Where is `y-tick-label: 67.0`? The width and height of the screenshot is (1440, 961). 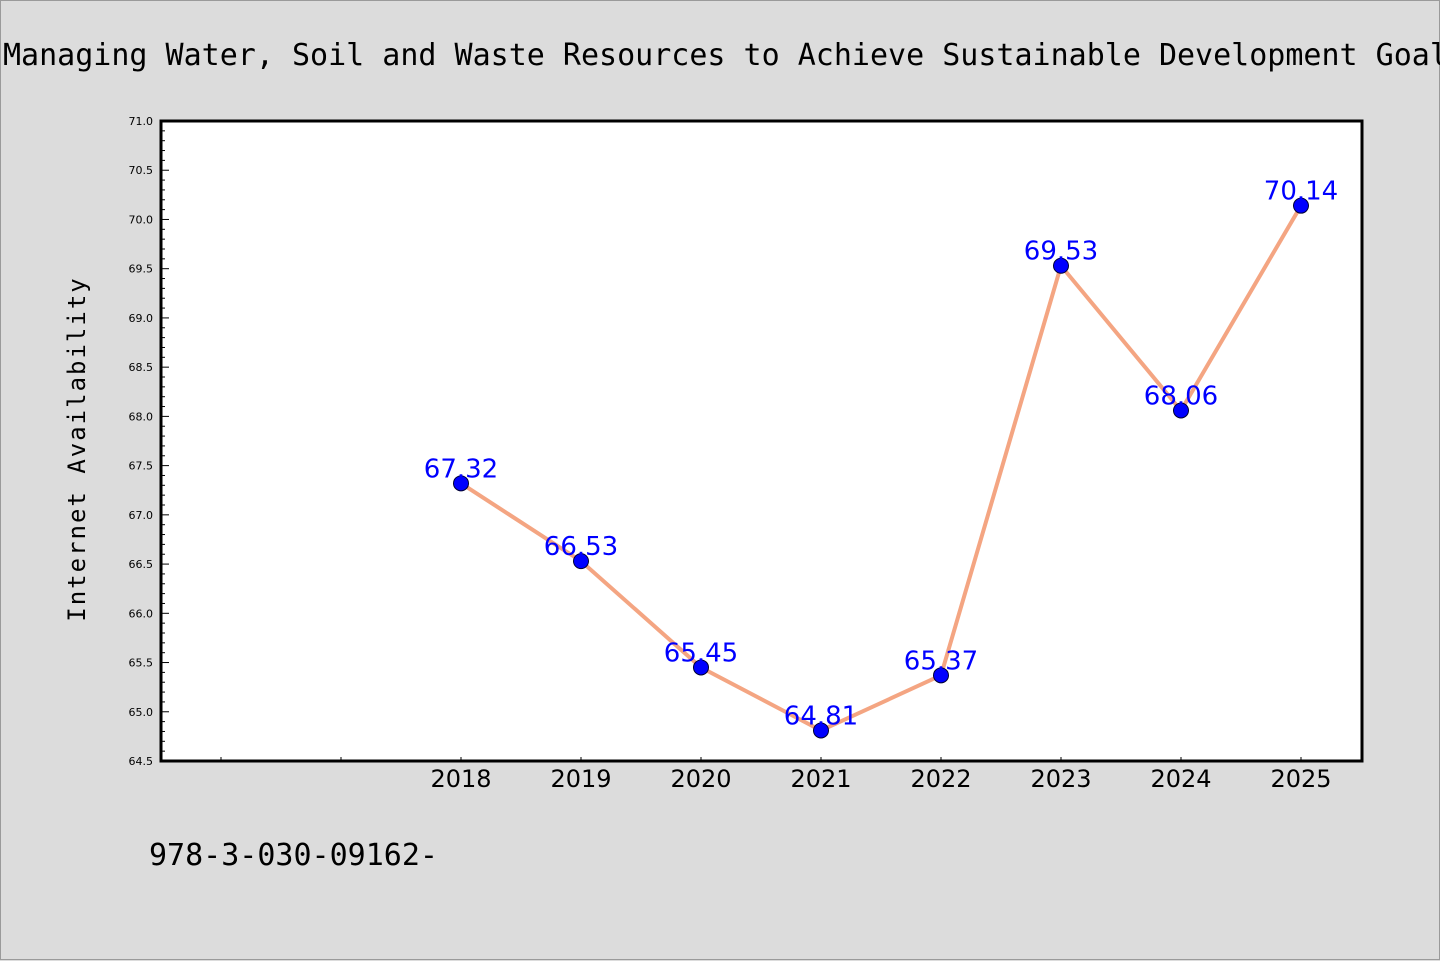
y-tick-label: 67.0 is located at coordinates (141, 515).